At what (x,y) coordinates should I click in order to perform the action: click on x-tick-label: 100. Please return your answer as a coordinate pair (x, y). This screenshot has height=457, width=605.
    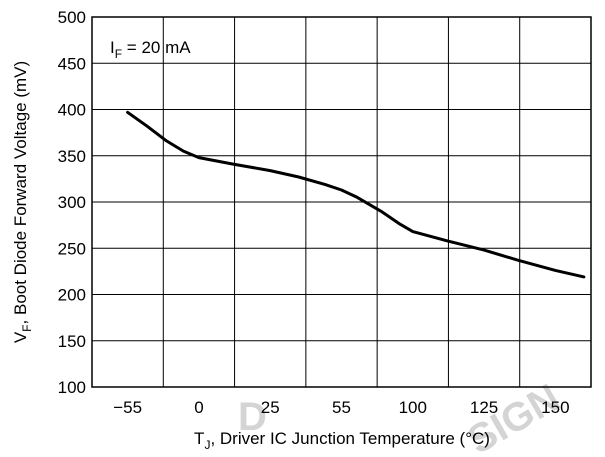
    Looking at the image, I should click on (413, 407).